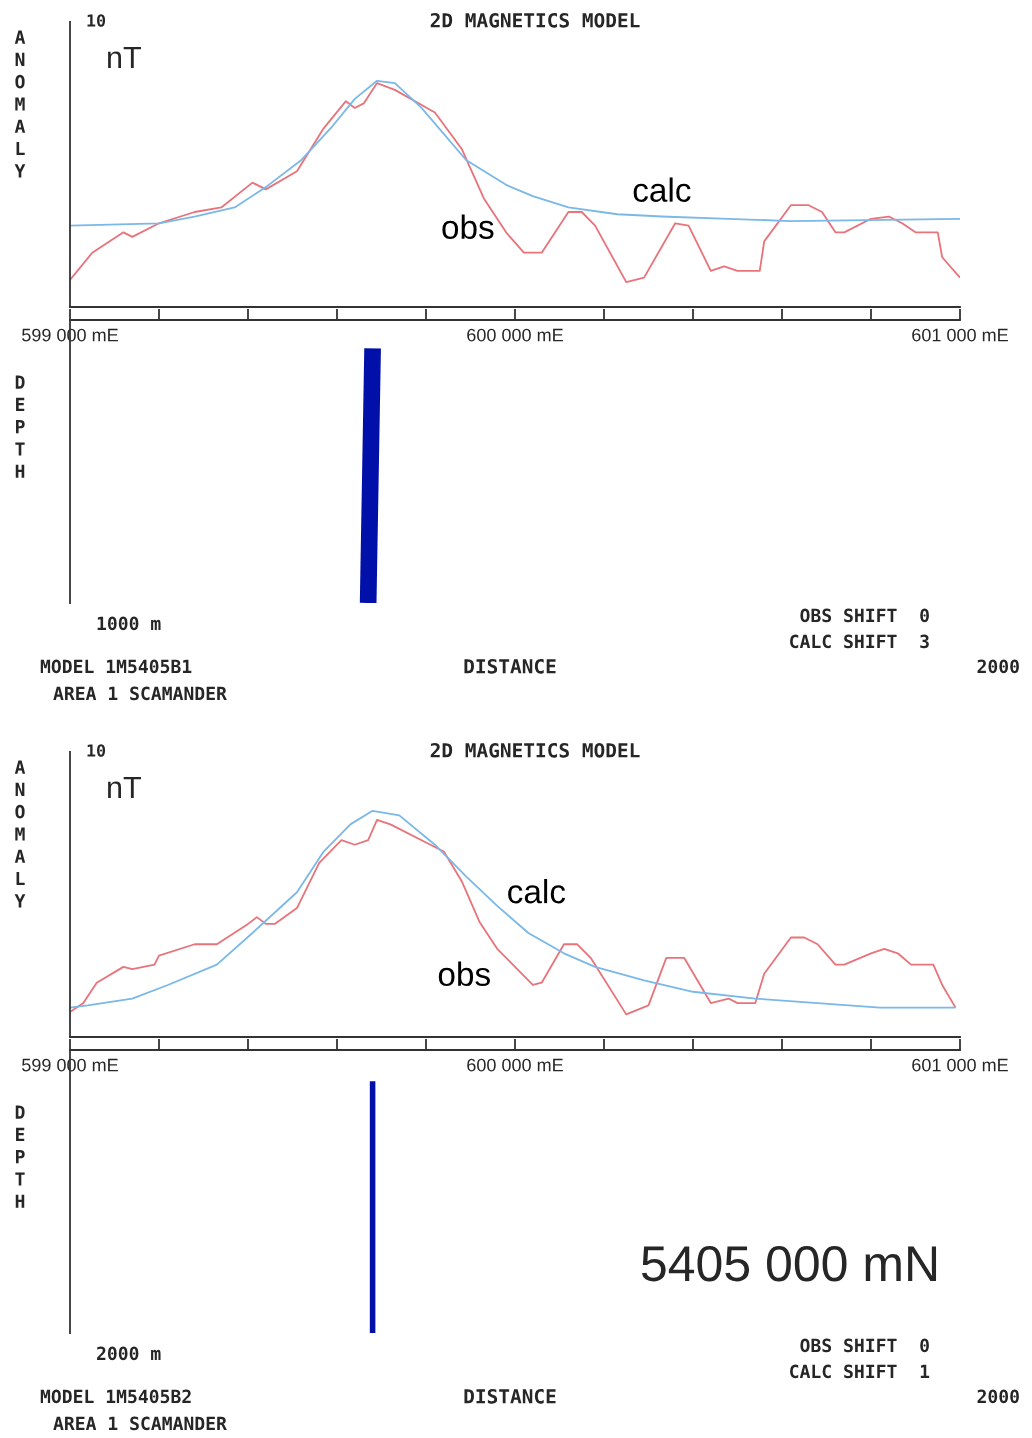  What do you see at coordinates (860, 1371) in the screenshot?
I see `text: CALC SHIFT 1` at bounding box center [860, 1371].